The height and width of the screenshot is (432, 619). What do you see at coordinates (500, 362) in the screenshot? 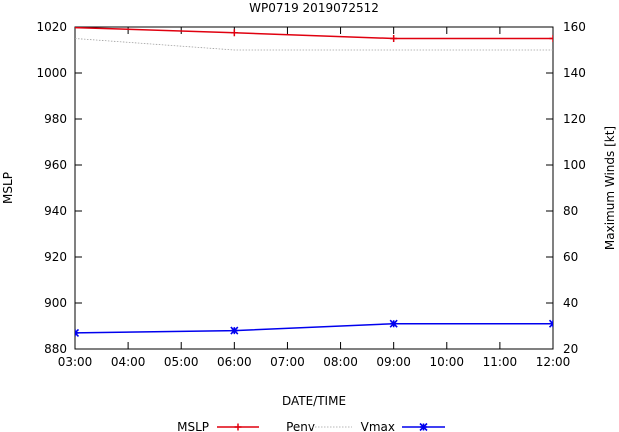
I see `x-tick-label: 11:00` at bounding box center [500, 362].